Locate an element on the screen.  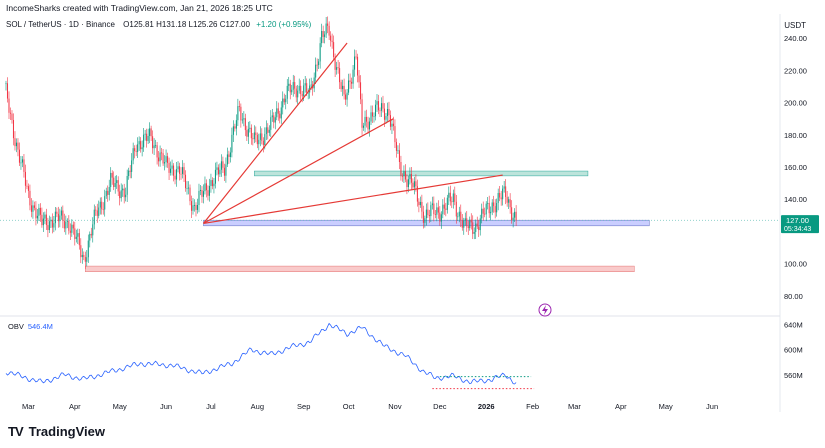
time-tick-label: Oct is located at coordinates (349, 406).